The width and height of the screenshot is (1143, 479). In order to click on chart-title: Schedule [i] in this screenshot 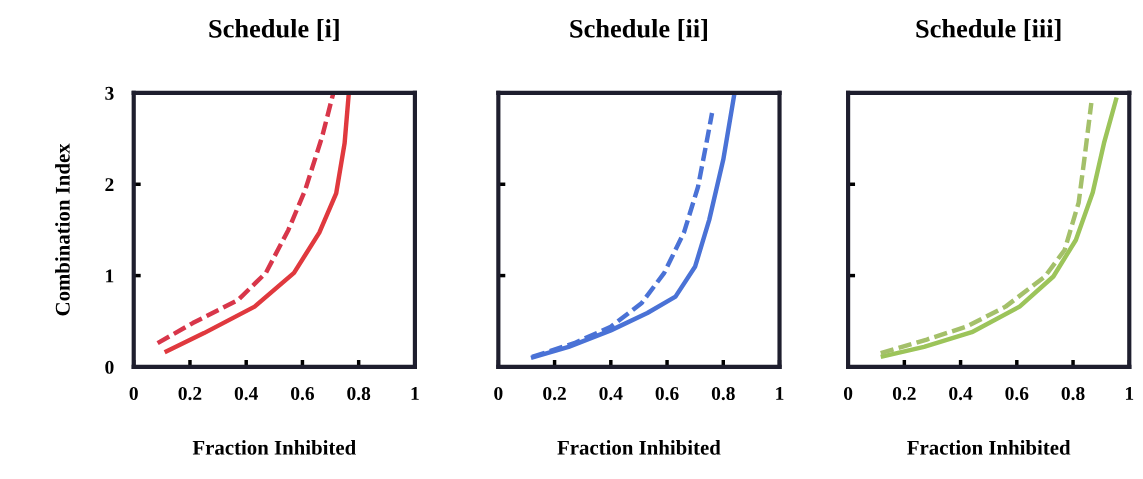, I will do `click(274, 30)`.